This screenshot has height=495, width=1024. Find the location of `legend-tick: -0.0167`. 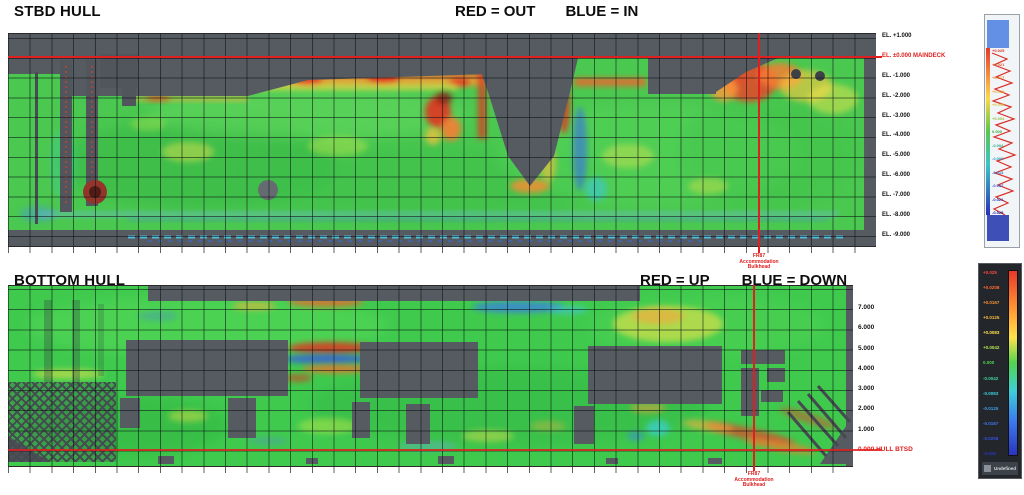

legend-tick: -0.0167 is located at coordinates (991, 423).